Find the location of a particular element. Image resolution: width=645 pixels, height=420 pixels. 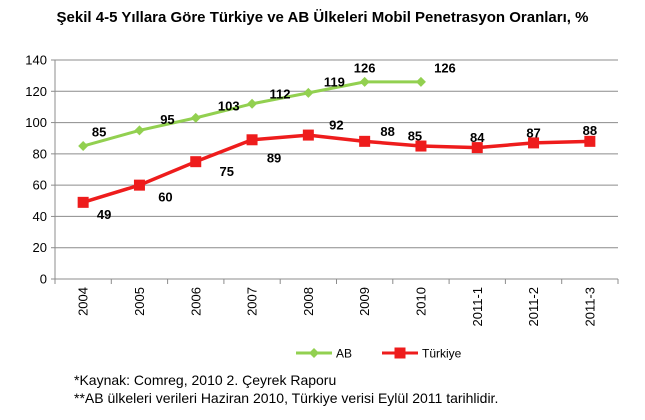

data-label: 84 is located at coordinates (477, 137).